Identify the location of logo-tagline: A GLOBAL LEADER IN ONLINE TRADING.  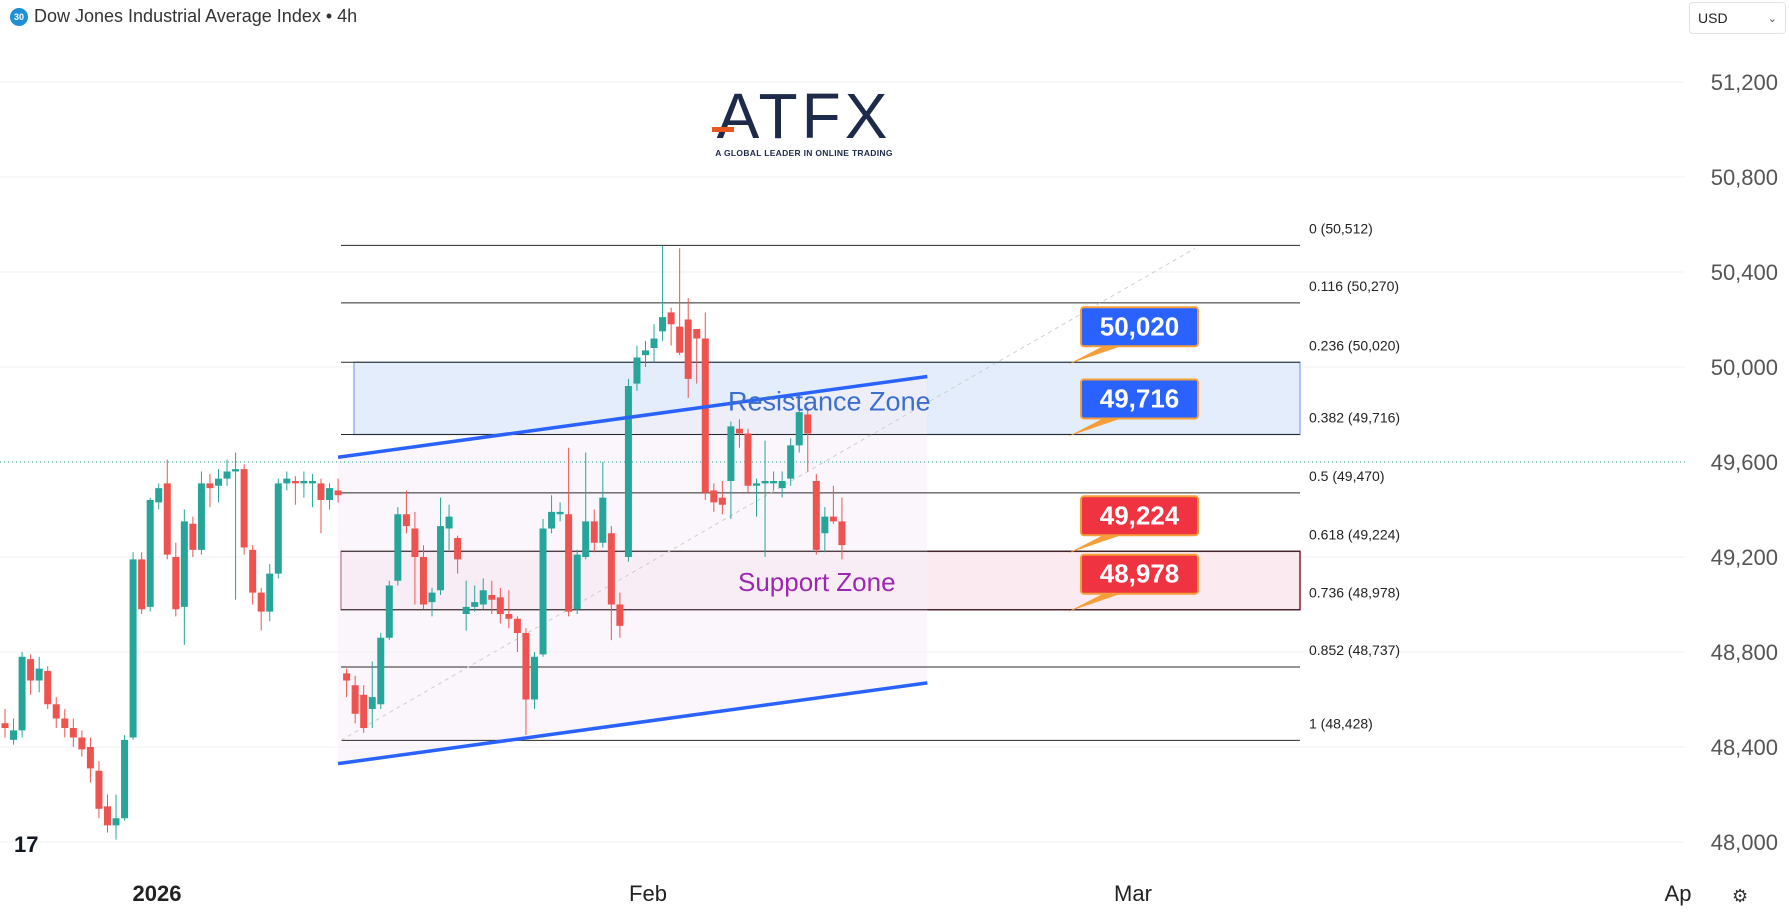
(804, 153).